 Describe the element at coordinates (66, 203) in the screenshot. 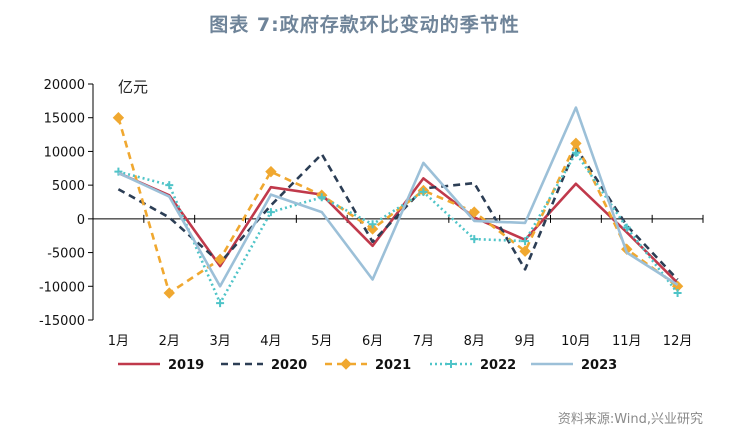

I see `y-axis: 20000 15000 10000 5000 0 -5000 -10000 -15000` at that location.